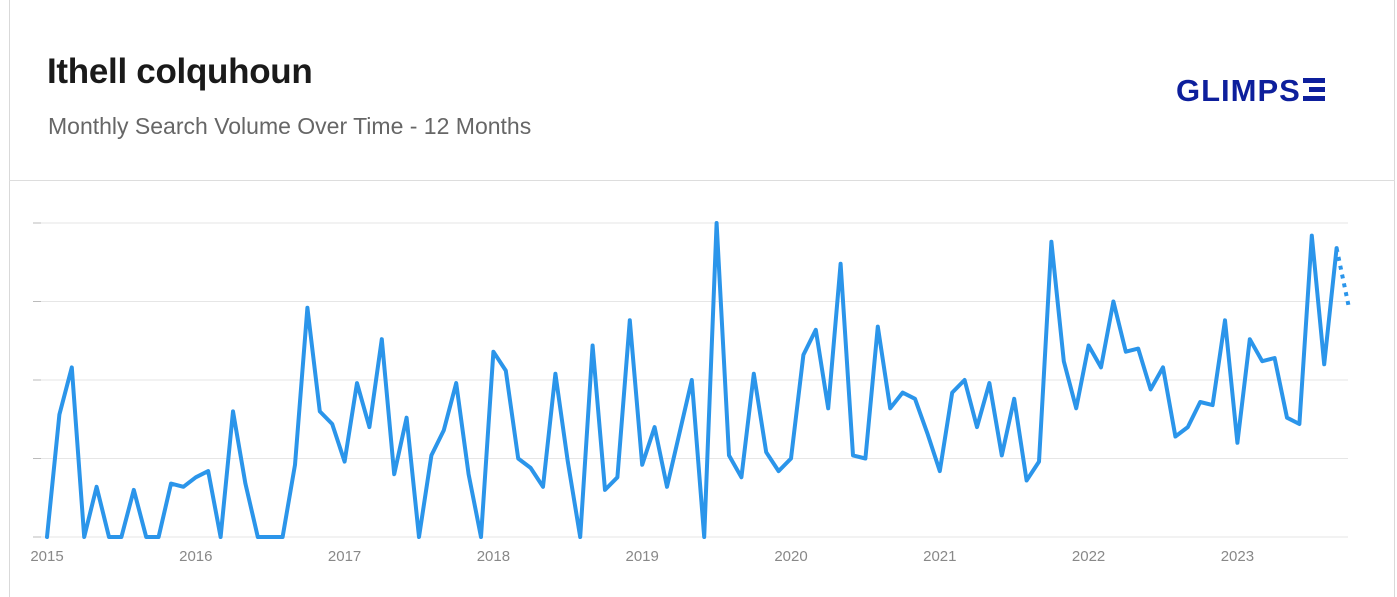 The image size is (1397, 597). Describe the element at coordinates (344, 556) in the screenshot. I see `x-tick-label: 2017` at that location.